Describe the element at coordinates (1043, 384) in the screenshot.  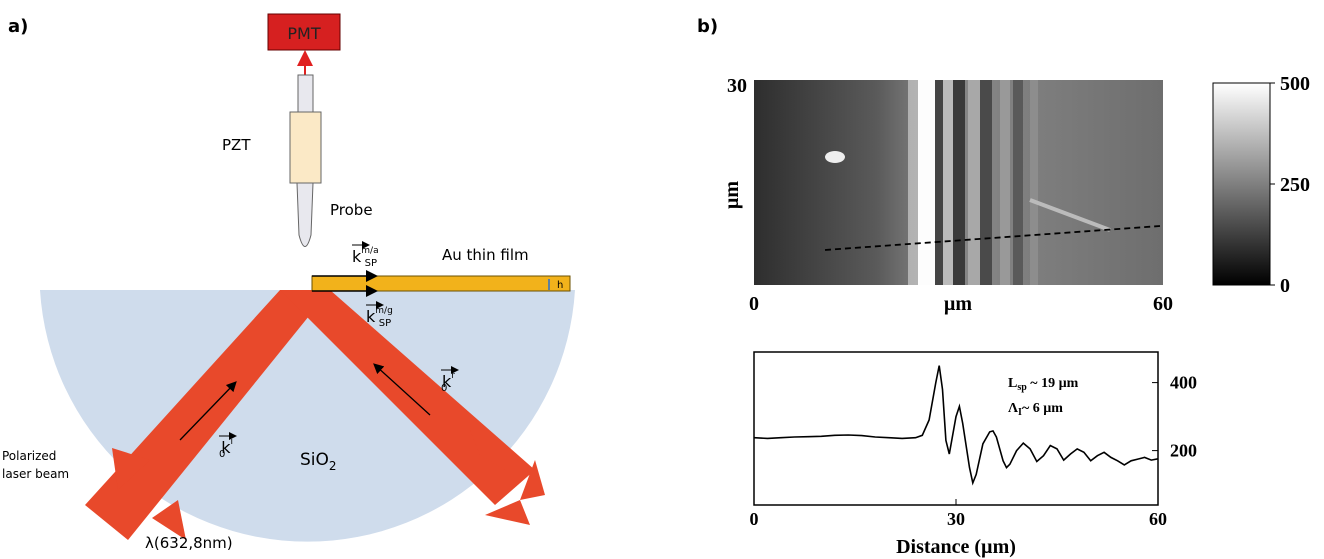
I see `annotation: Lsp ~ 19 µm` at that location.